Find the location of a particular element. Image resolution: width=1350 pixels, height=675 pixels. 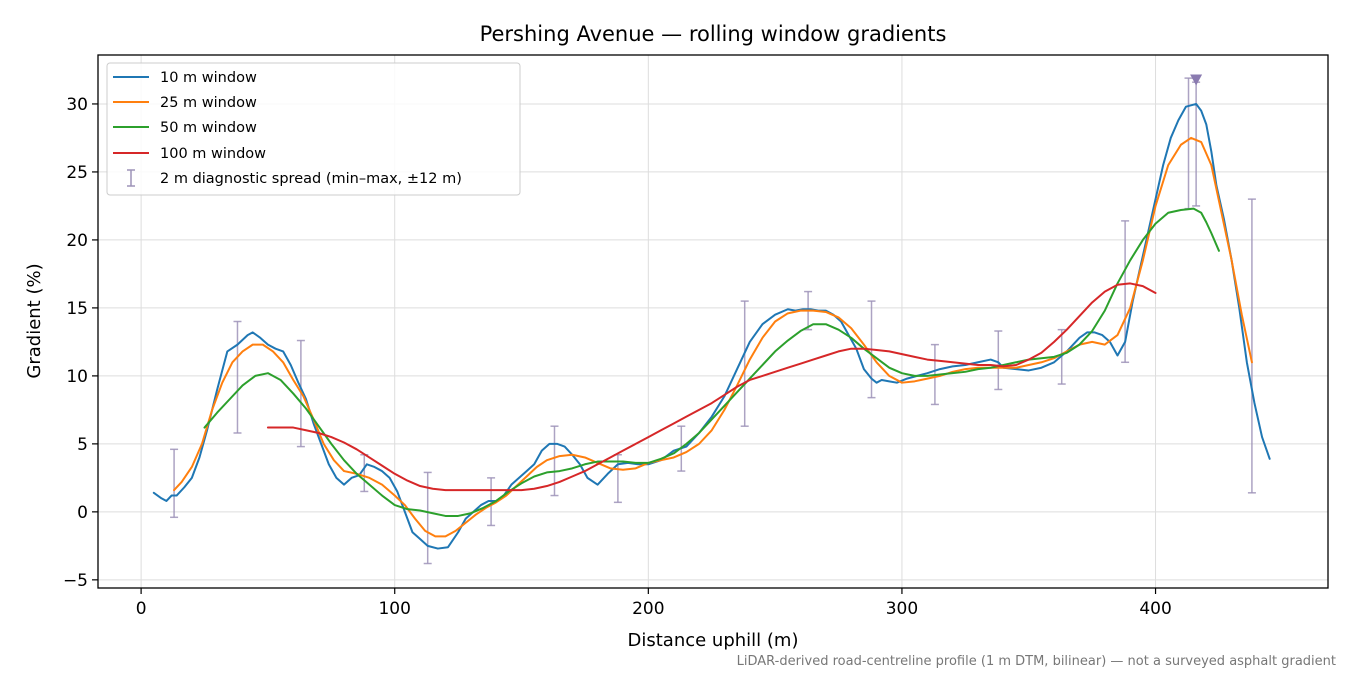

x-tick-label: 200 is located at coordinates (648, 609).